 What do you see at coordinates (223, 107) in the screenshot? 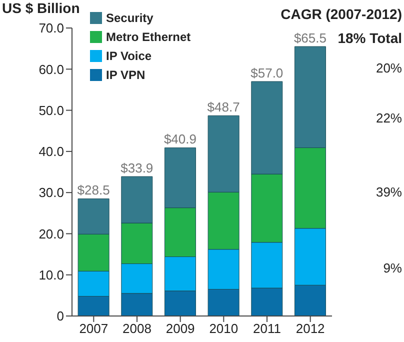
I see `total-label: $48.7` at bounding box center [223, 107].